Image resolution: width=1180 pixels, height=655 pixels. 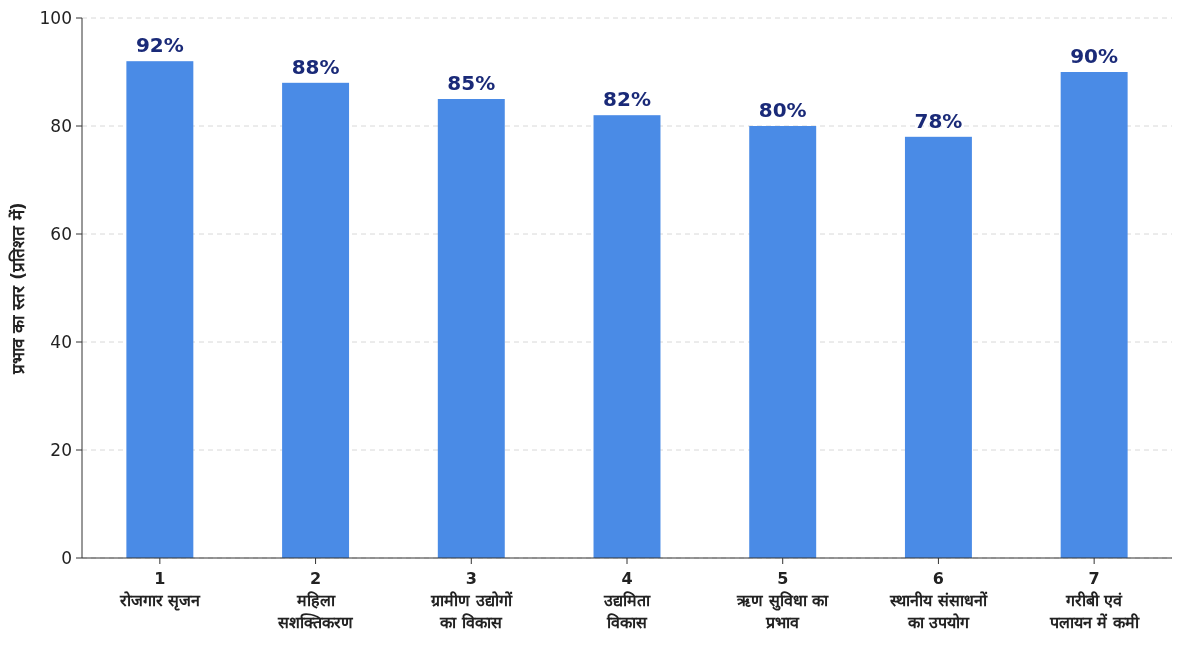 I want to click on y-tick-label: 20, so click(x=61, y=450).